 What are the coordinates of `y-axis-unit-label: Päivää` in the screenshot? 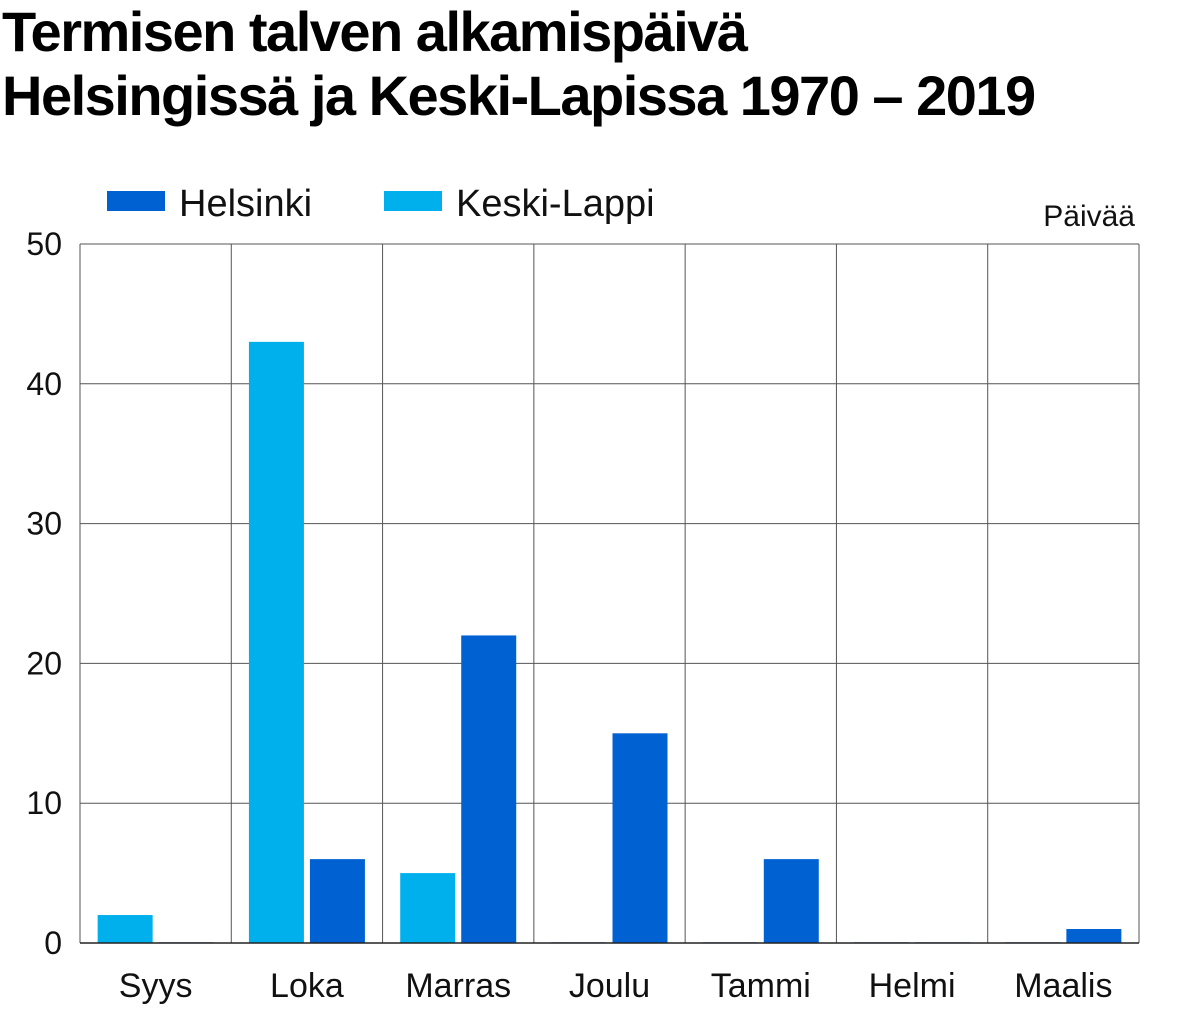 It's located at (1089, 216).